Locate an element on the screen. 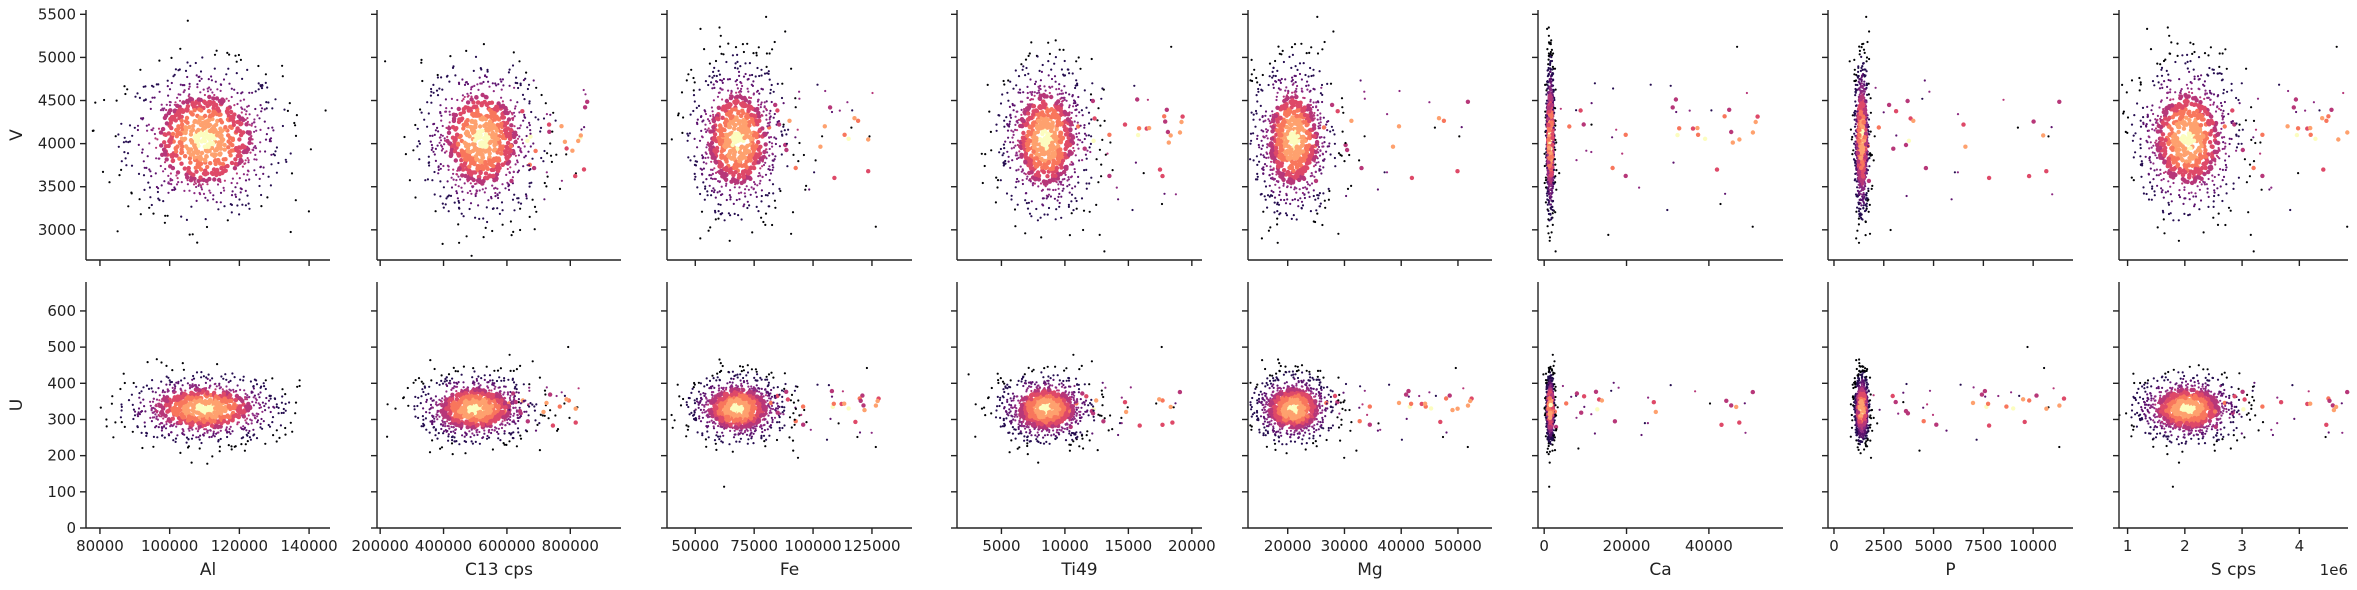 The image size is (2357, 590). density-points is located at coordinates (1360, 129).